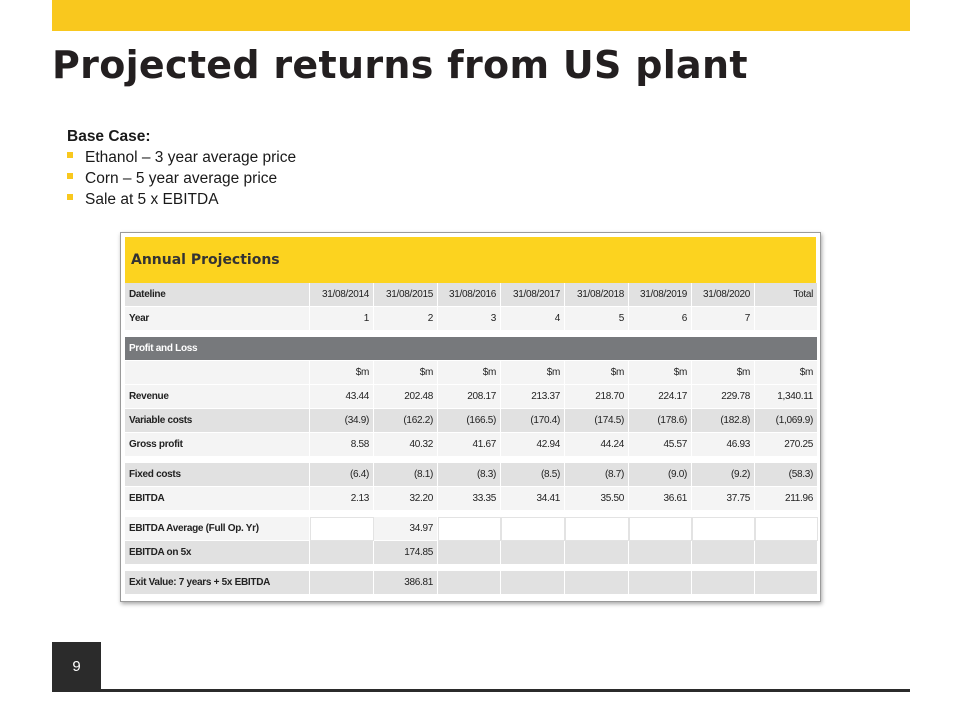 This screenshot has width=960, height=720. I want to click on table-cell: 218.70, so click(597, 397).